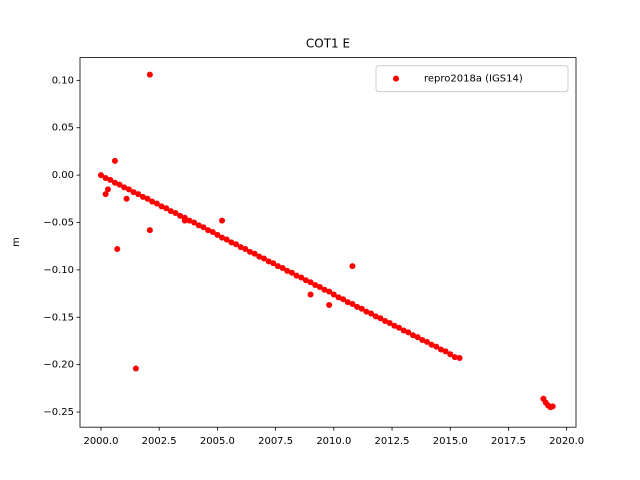 Image resolution: width=640 pixels, height=480 pixels. What do you see at coordinates (392, 441) in the screenshot?
I see `x-tick-label: 2012.5` at bounding box center [392, 441].